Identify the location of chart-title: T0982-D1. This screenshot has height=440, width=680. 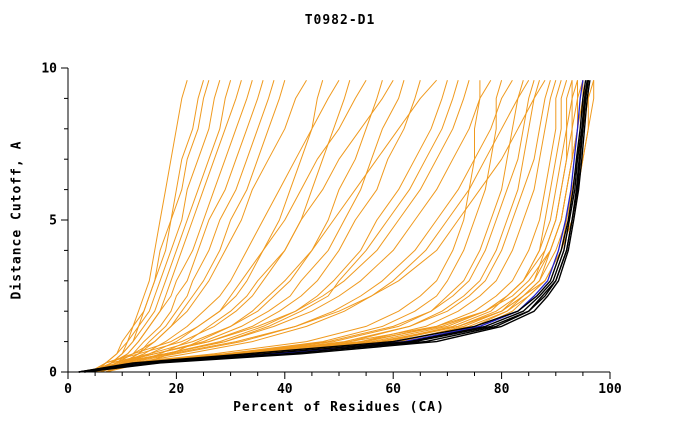
(340, 20).